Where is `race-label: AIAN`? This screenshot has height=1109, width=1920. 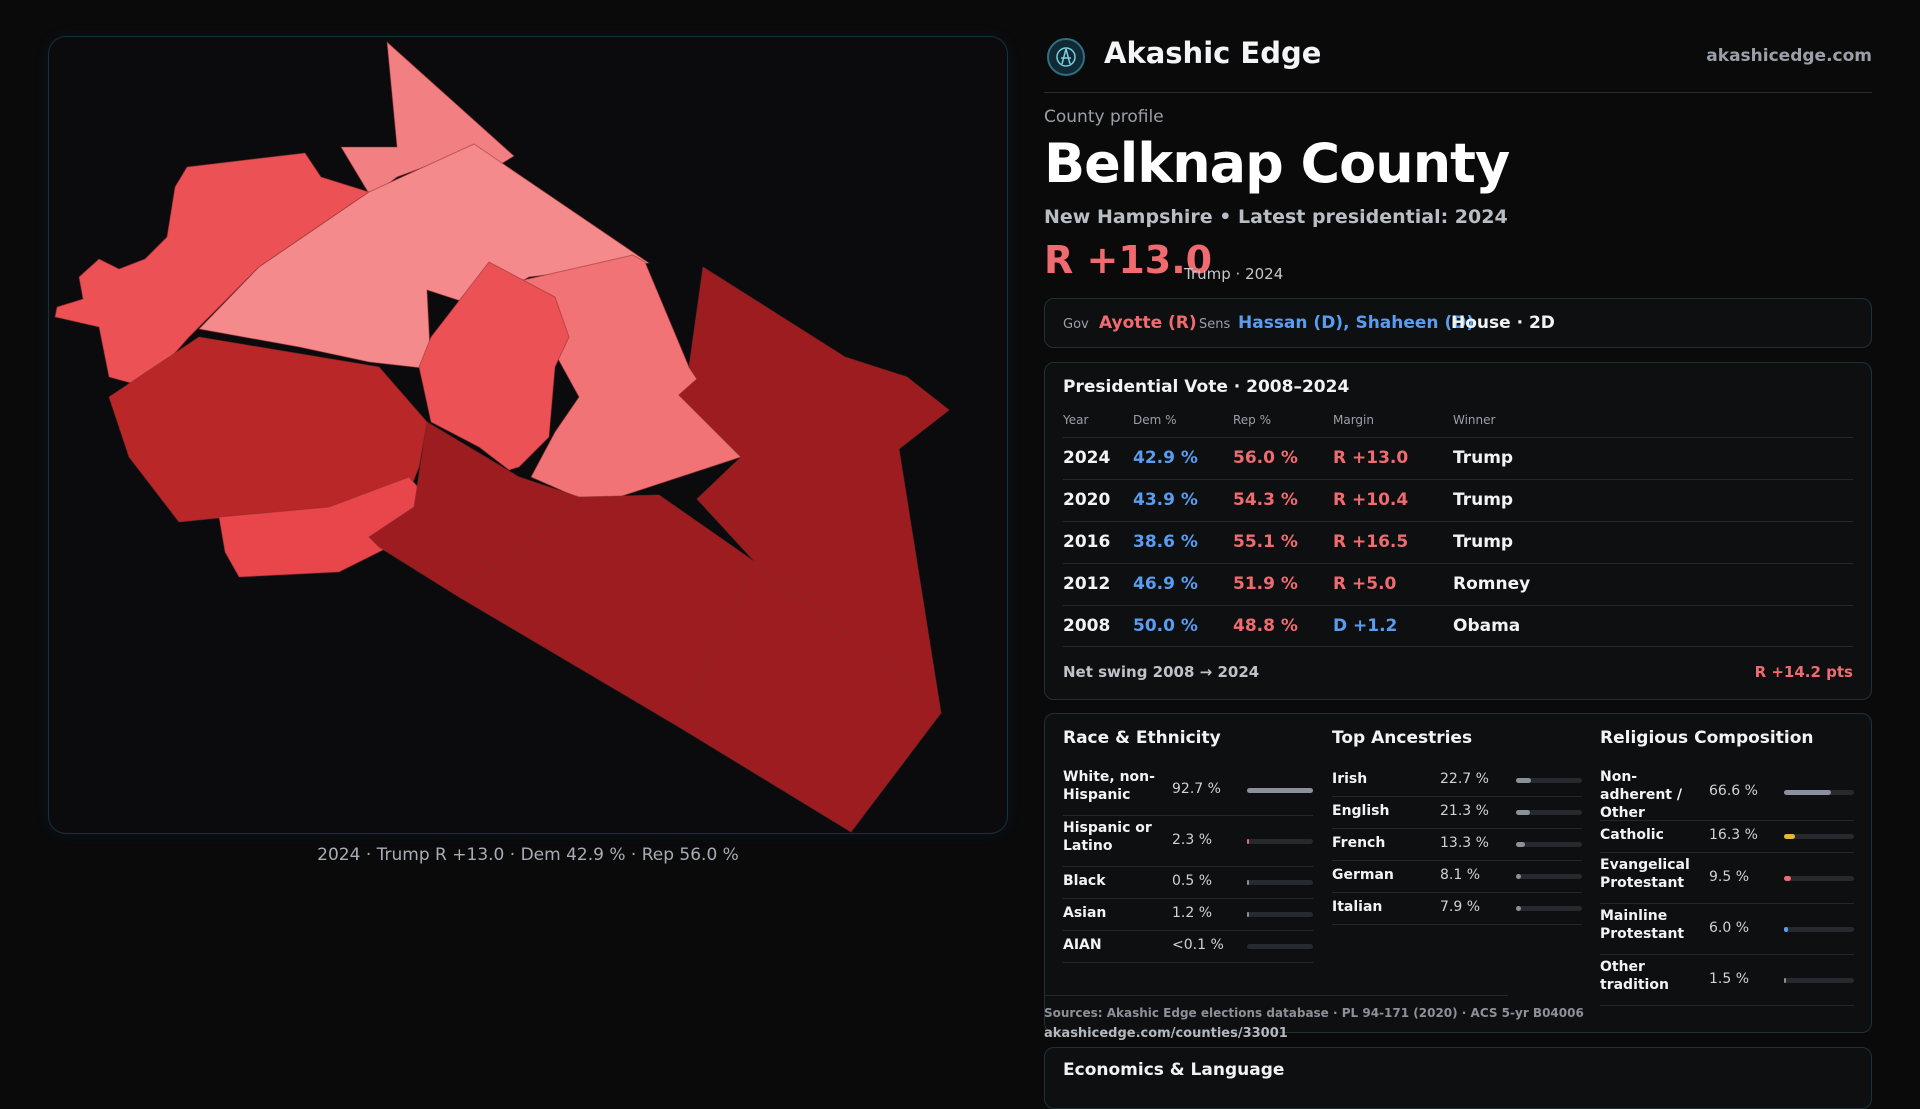 race-label: AIAN is located at coordinates (1082, 945).